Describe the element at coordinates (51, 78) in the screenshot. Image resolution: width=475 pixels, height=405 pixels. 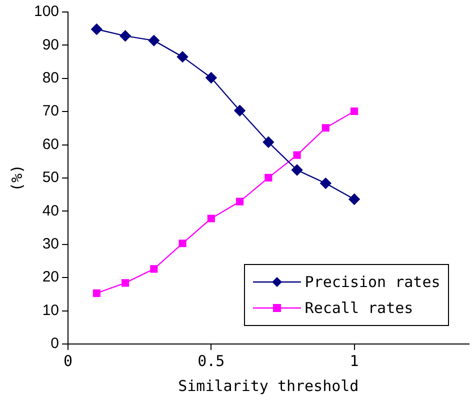
I see `y-tick-label: 80` at that location.